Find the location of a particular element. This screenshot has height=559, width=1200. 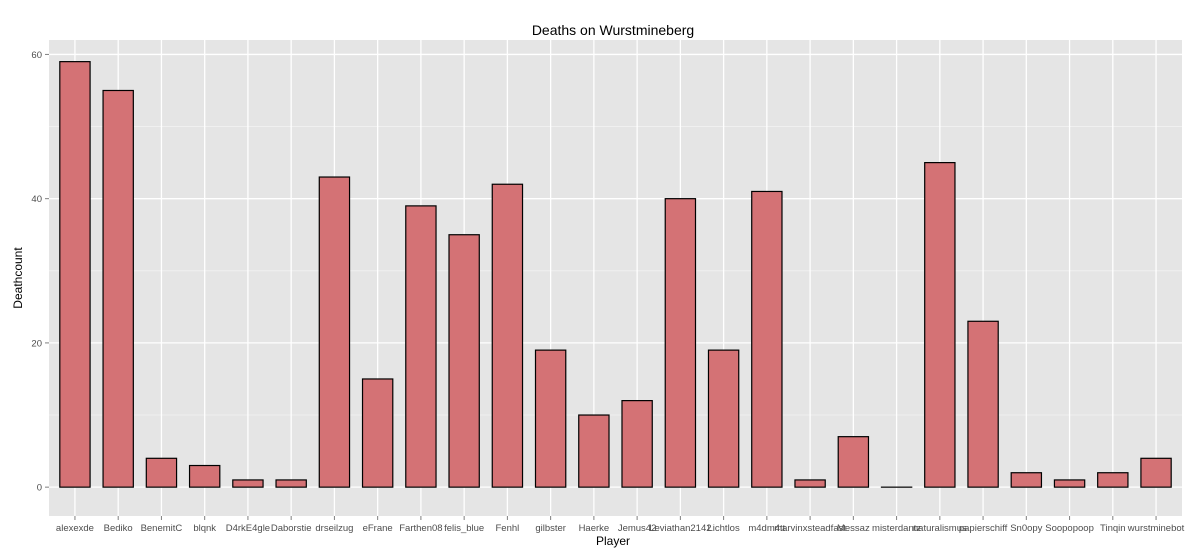

x-tick-label: Lichtlos is located at coordinates (724, 528).